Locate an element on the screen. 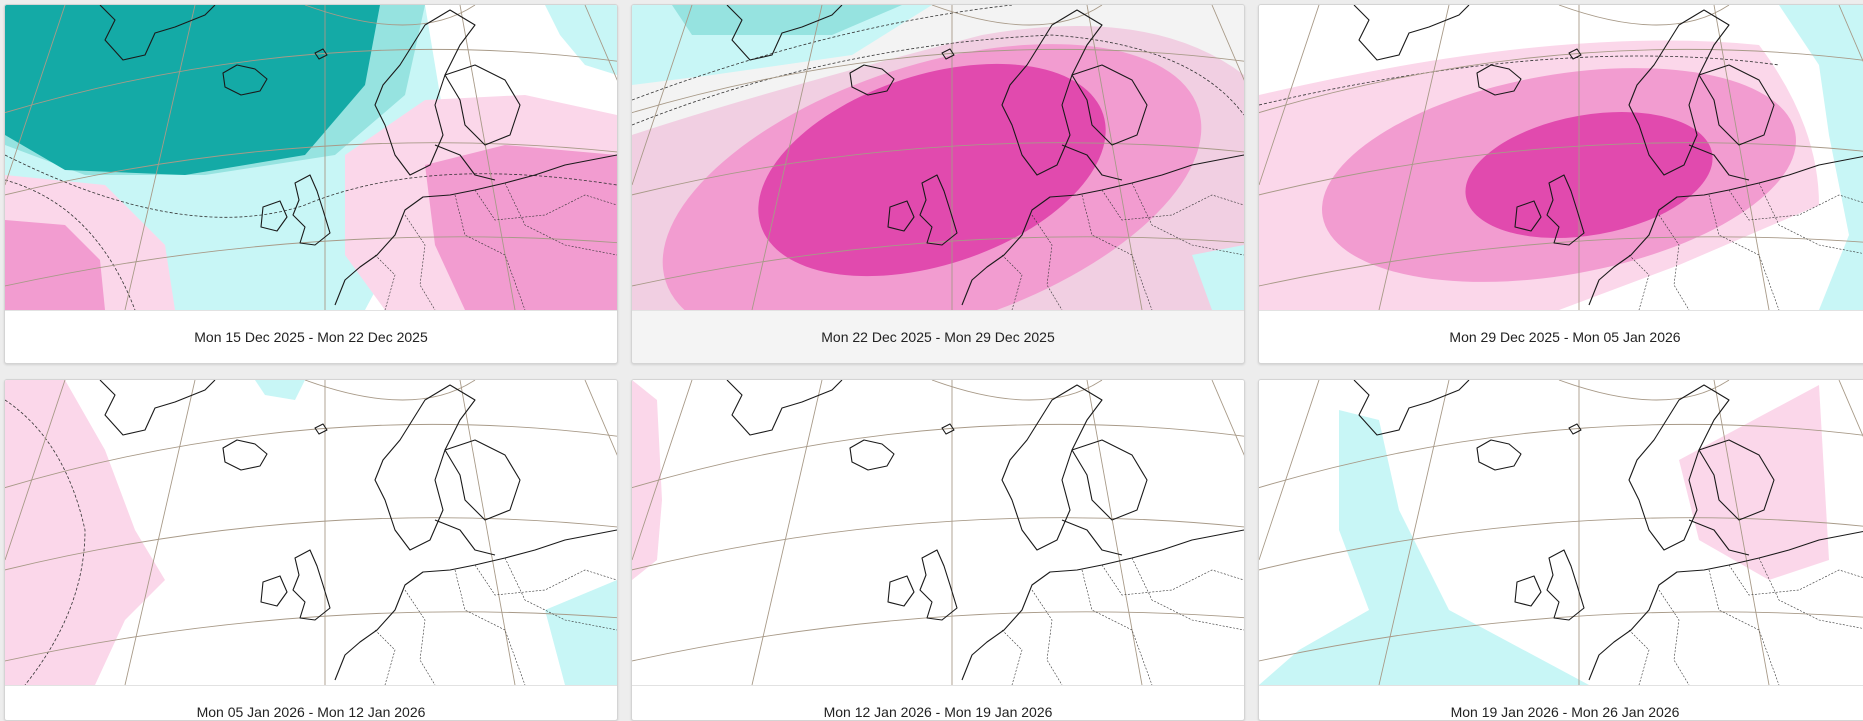  date-range-caption: Mon 05 Jan 2026 - Mon 12 Jan 2026 is located at coordinates (311, 702).